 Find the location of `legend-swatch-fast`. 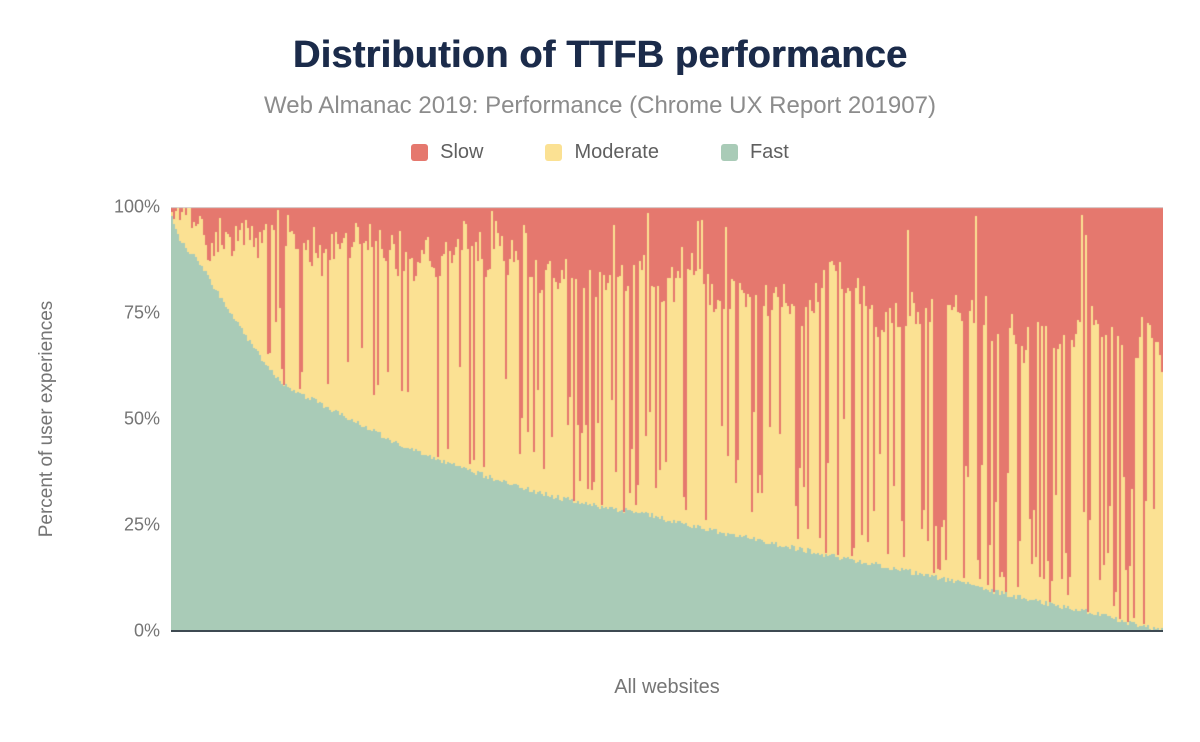

legend-swatch-fast is located at coordinates (729, 152).